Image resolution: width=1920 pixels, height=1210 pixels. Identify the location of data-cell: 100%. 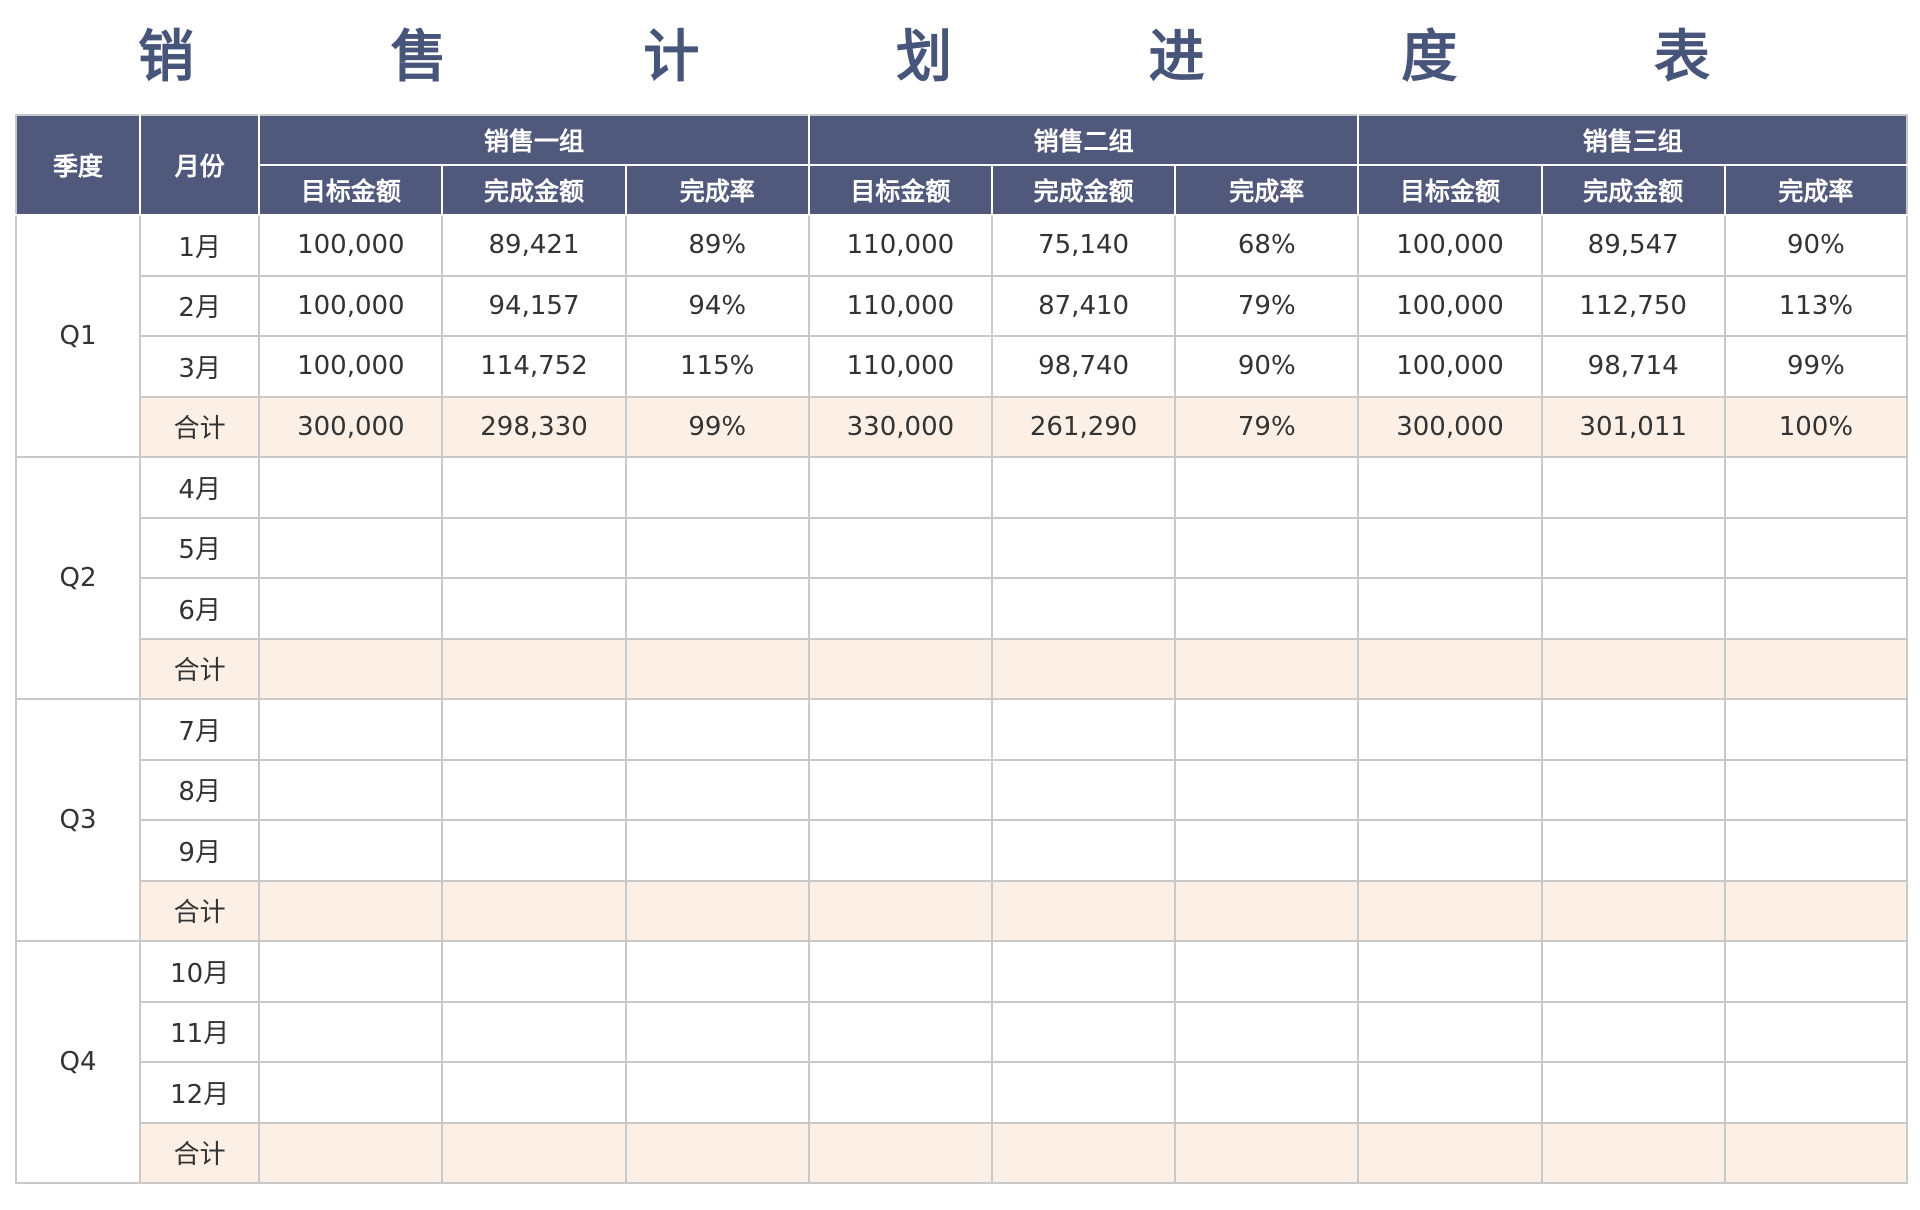
(1816, 426).